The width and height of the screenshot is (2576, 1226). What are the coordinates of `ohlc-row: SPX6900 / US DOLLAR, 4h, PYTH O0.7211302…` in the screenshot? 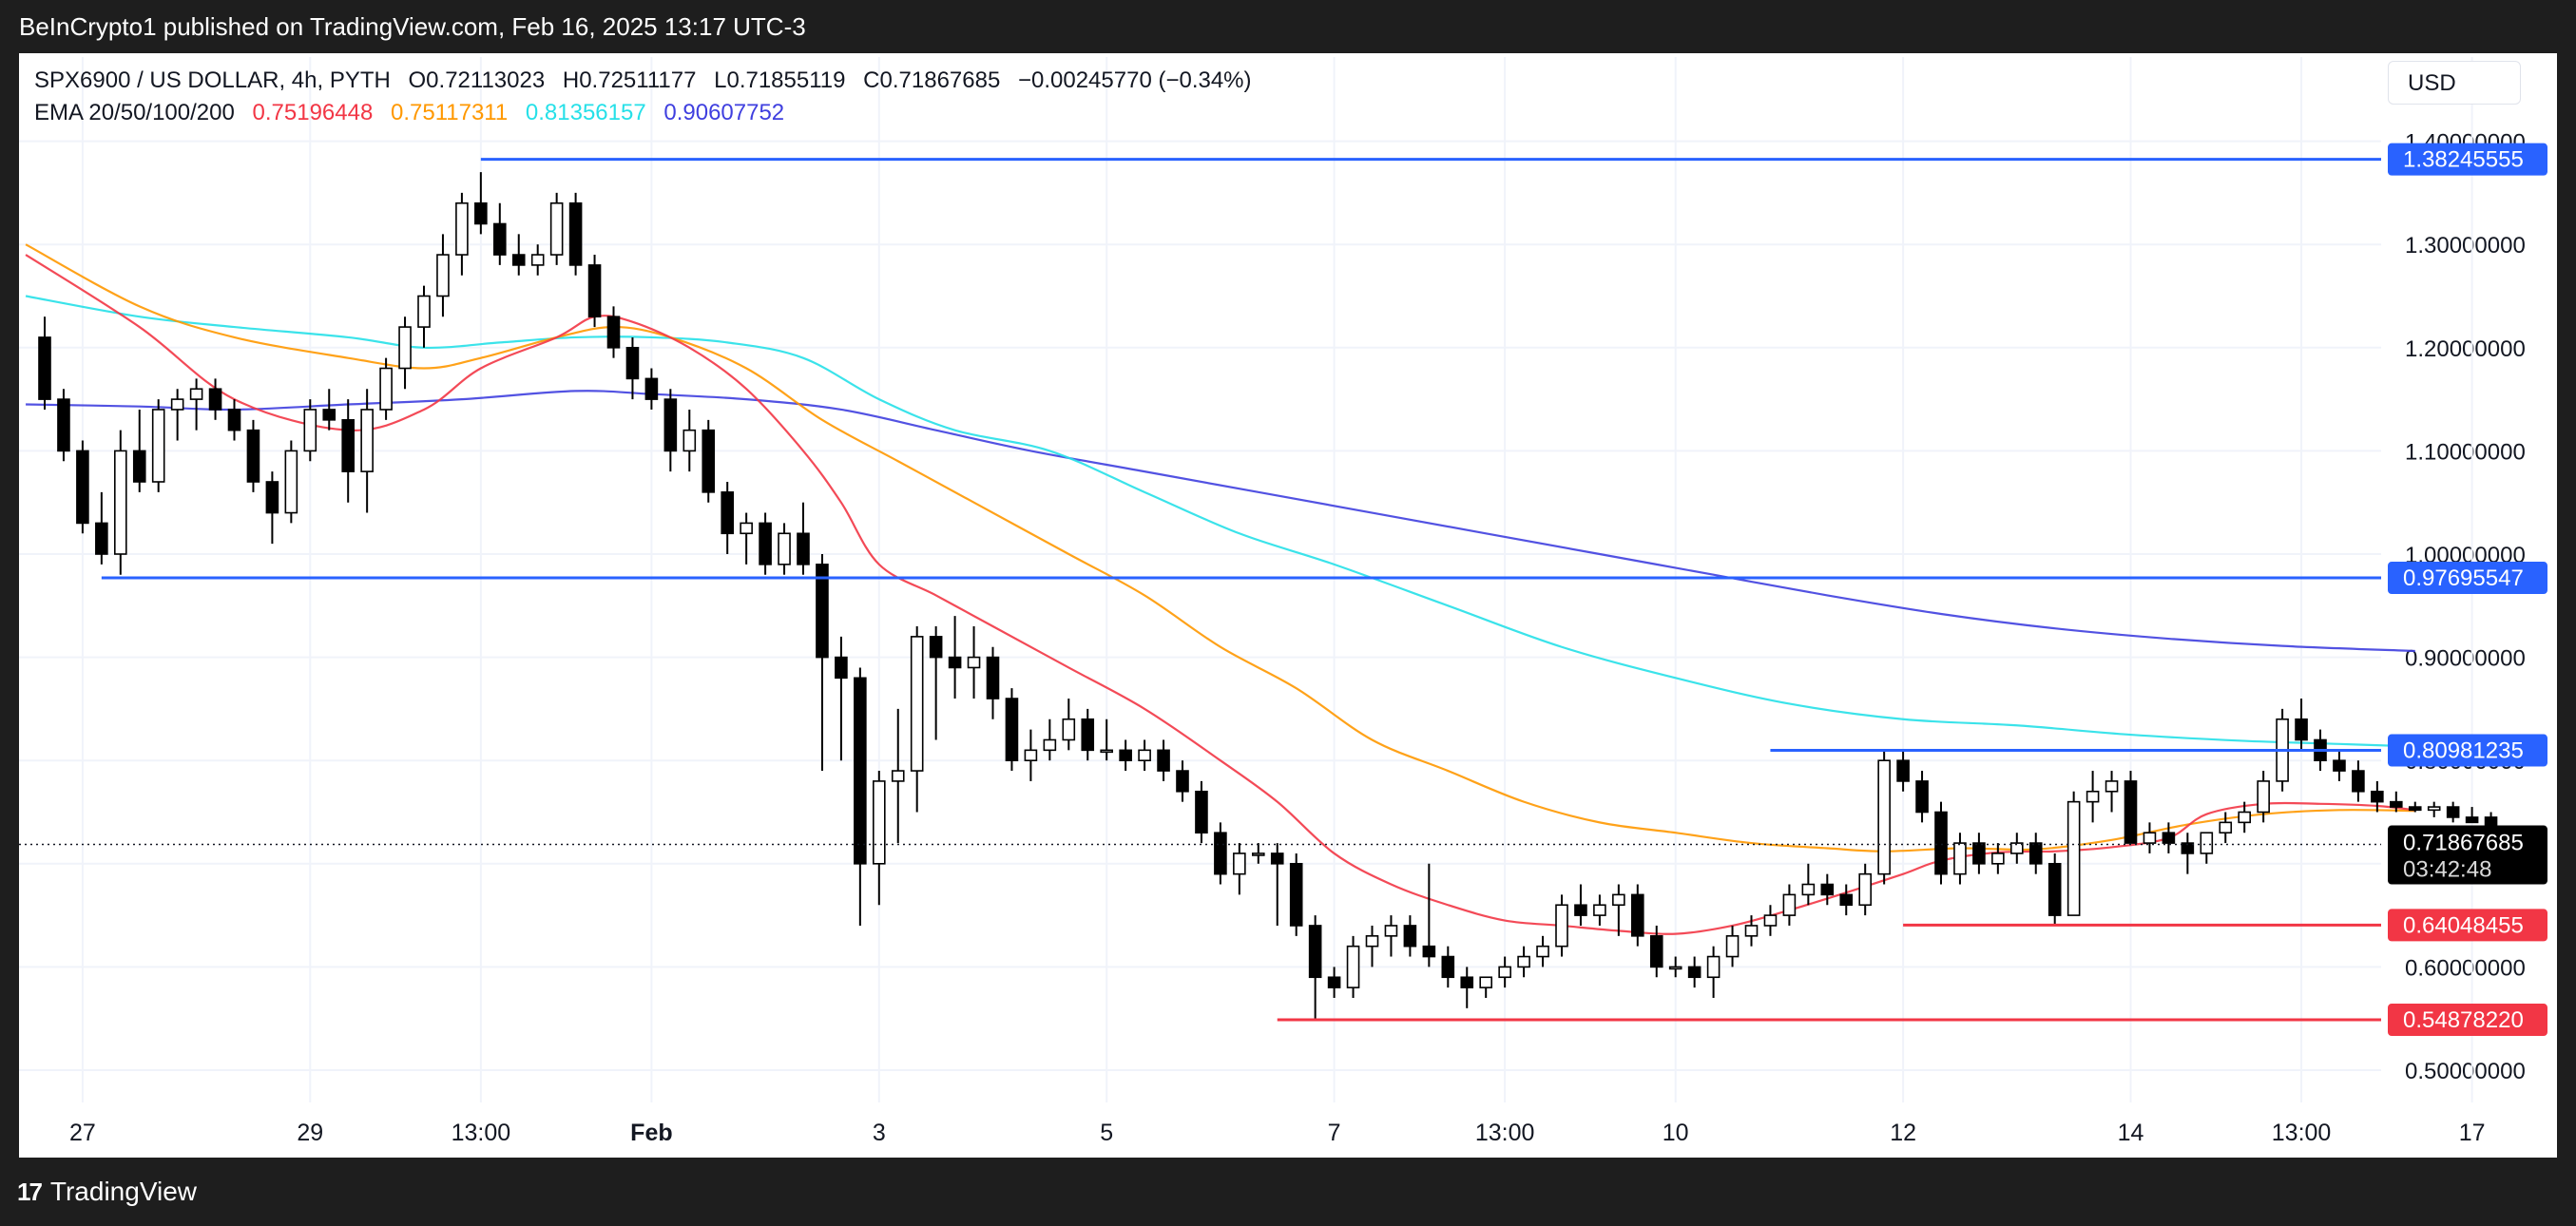 It's located at (648, 81).